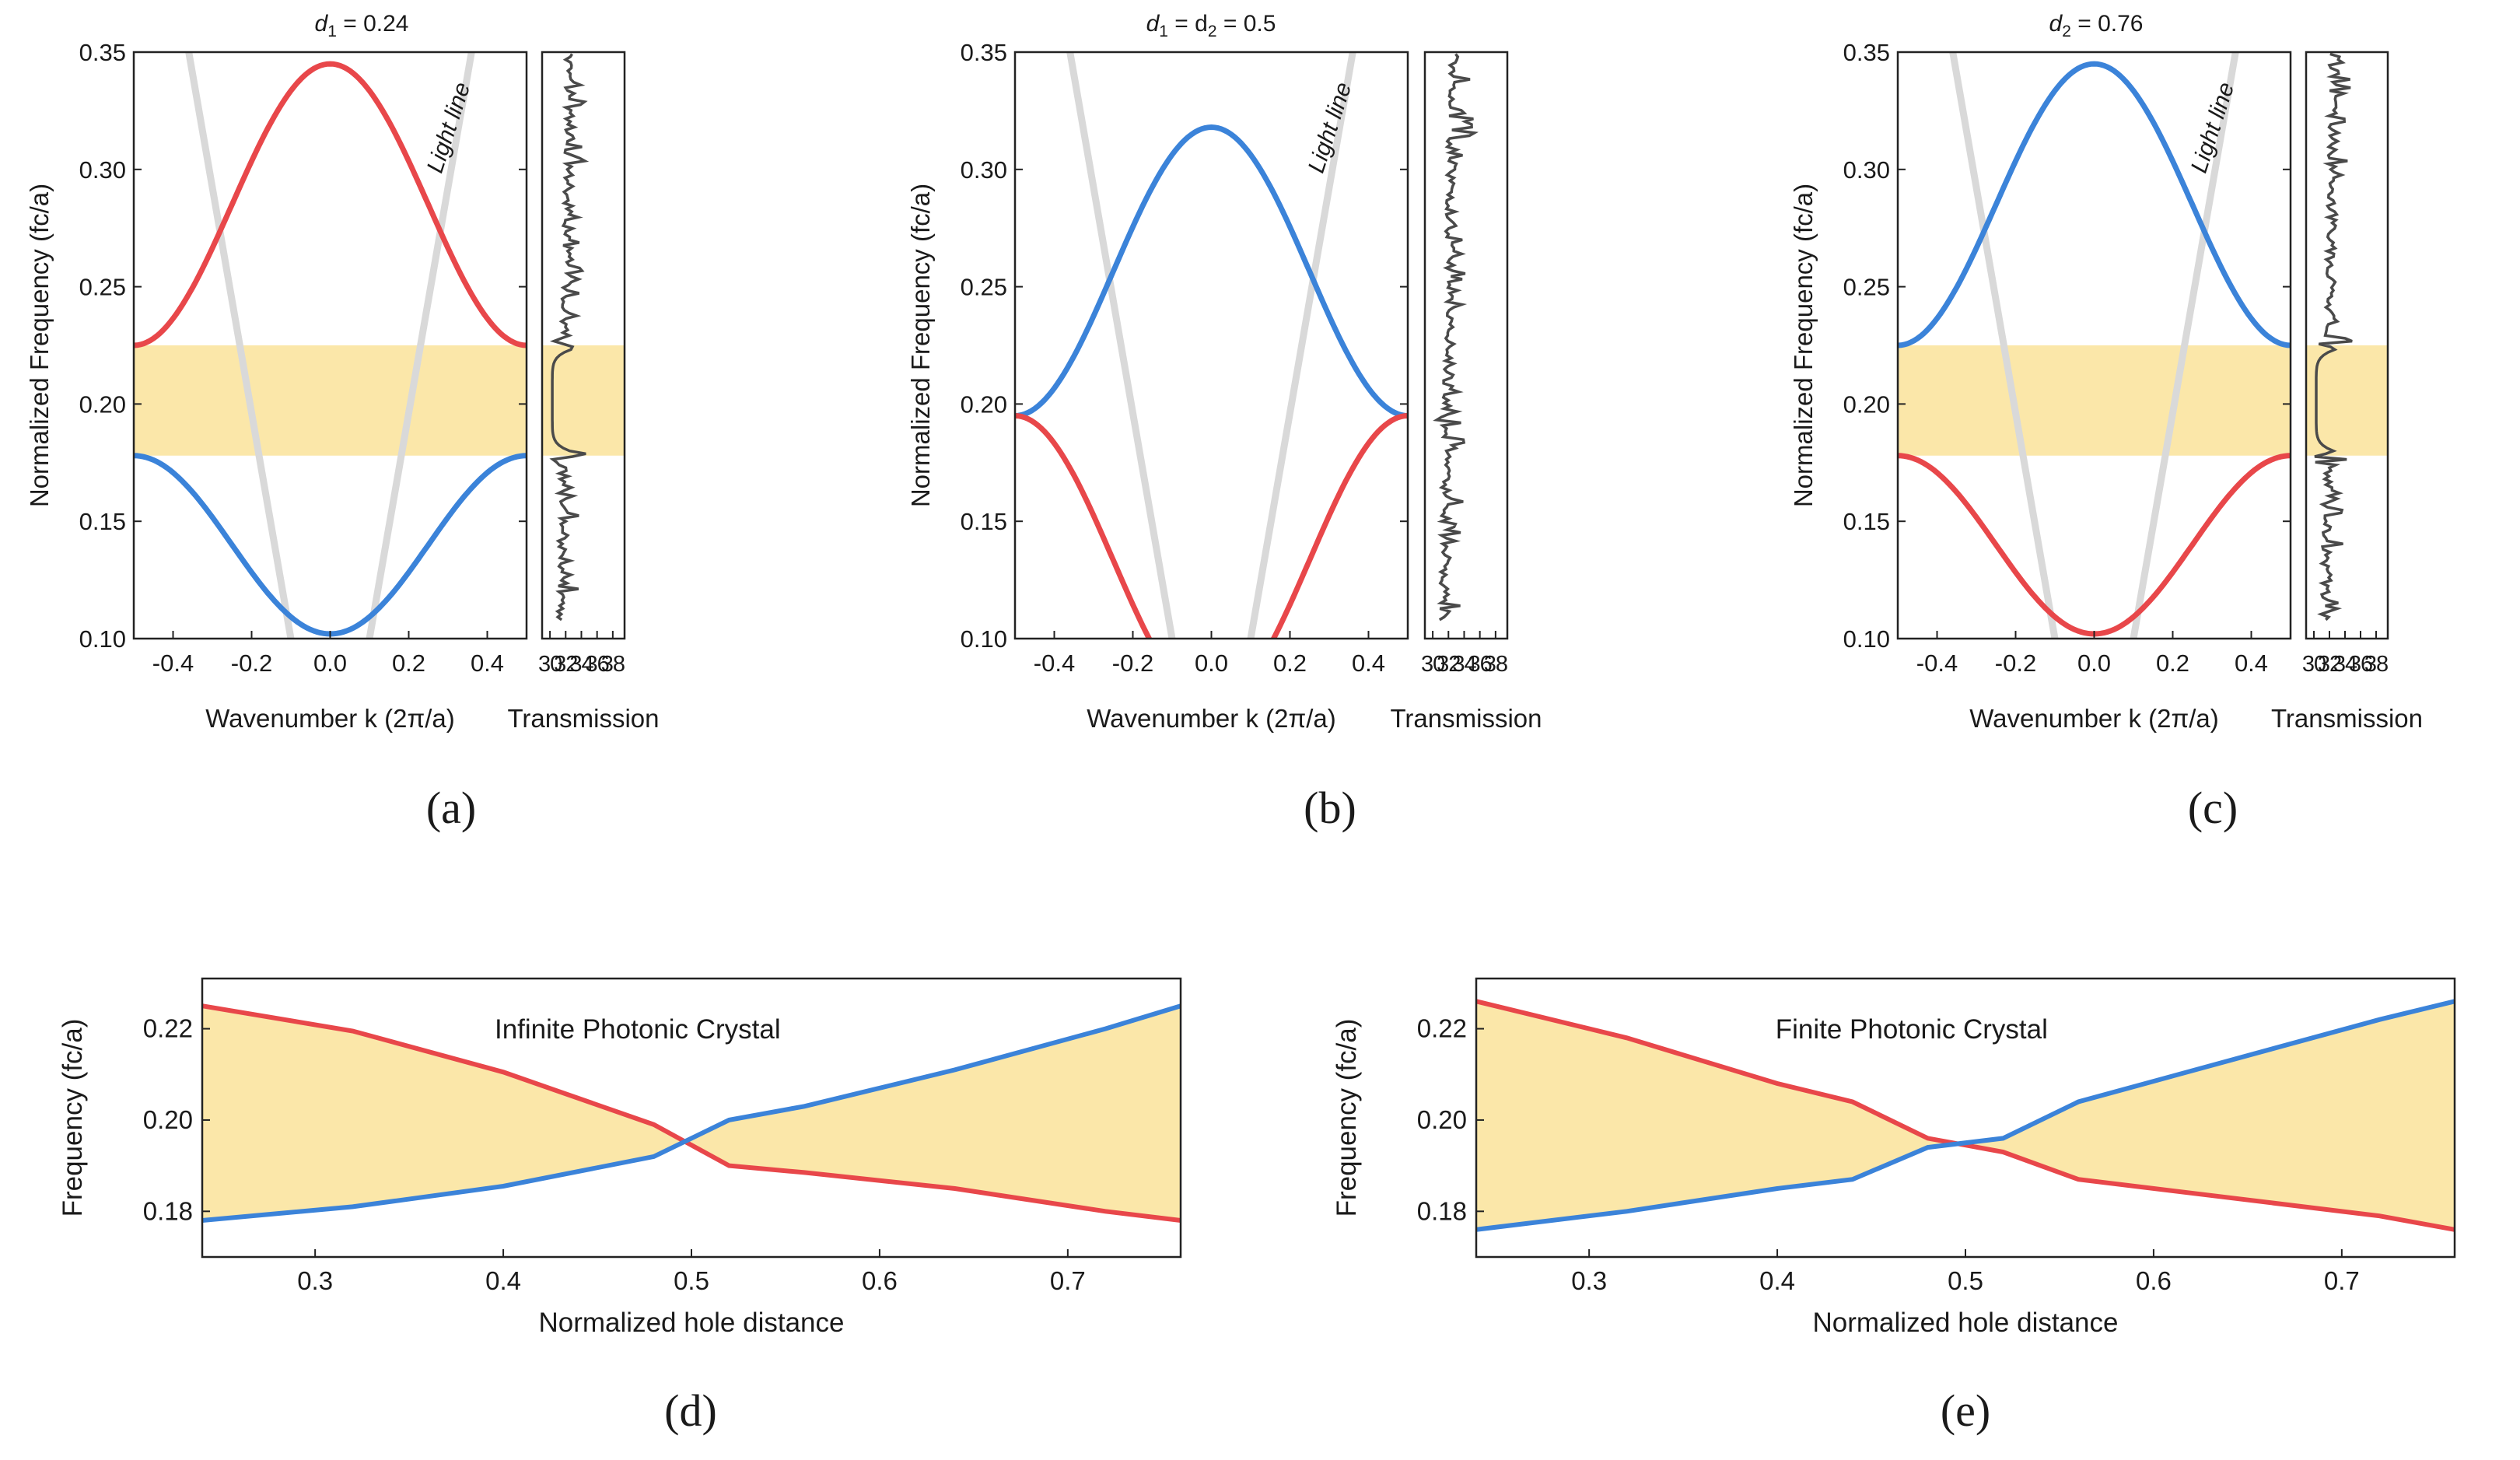  What do you see at coordinates (2094, 204) in the screenshot?
I see `upper-band-line` at bounding box center [2094, 204].